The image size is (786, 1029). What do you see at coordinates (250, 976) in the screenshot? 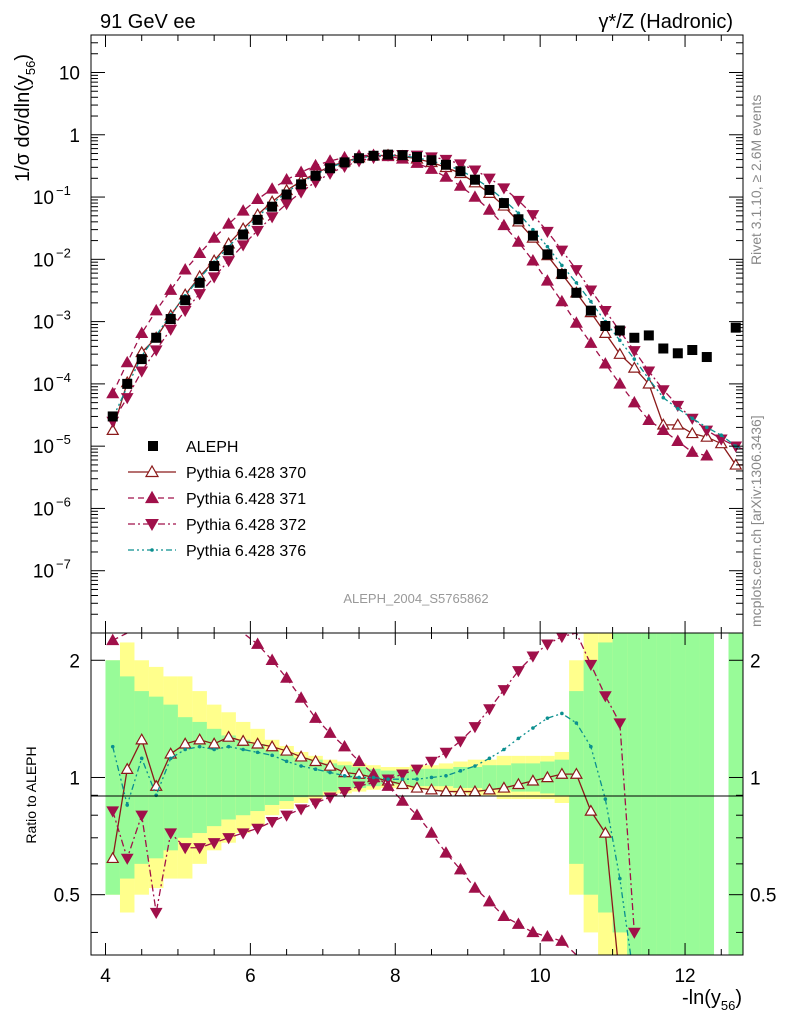
I see `x-tick-label: 6` at bounding box center [250, 976].